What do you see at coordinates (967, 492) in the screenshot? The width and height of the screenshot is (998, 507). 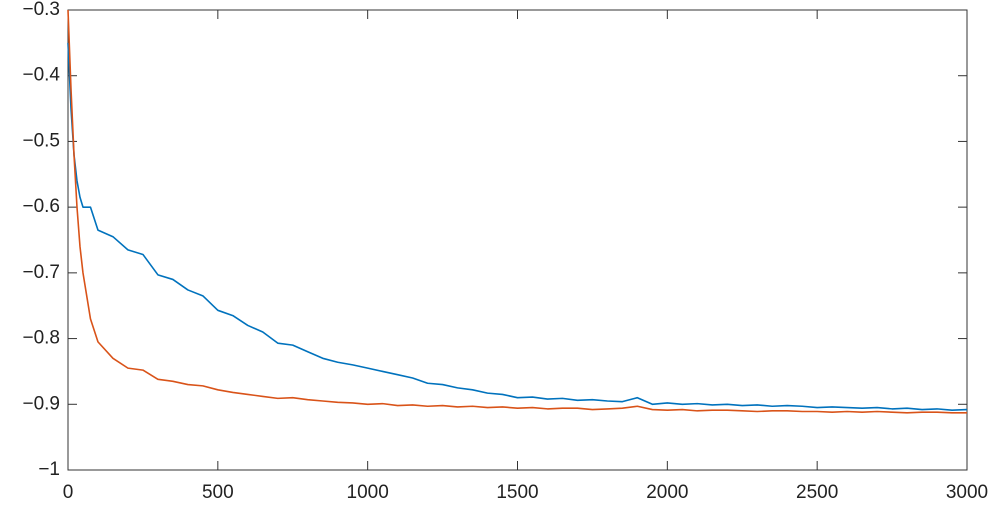 I see `x-tick-label: 3000` at bounding box center [967, 492].